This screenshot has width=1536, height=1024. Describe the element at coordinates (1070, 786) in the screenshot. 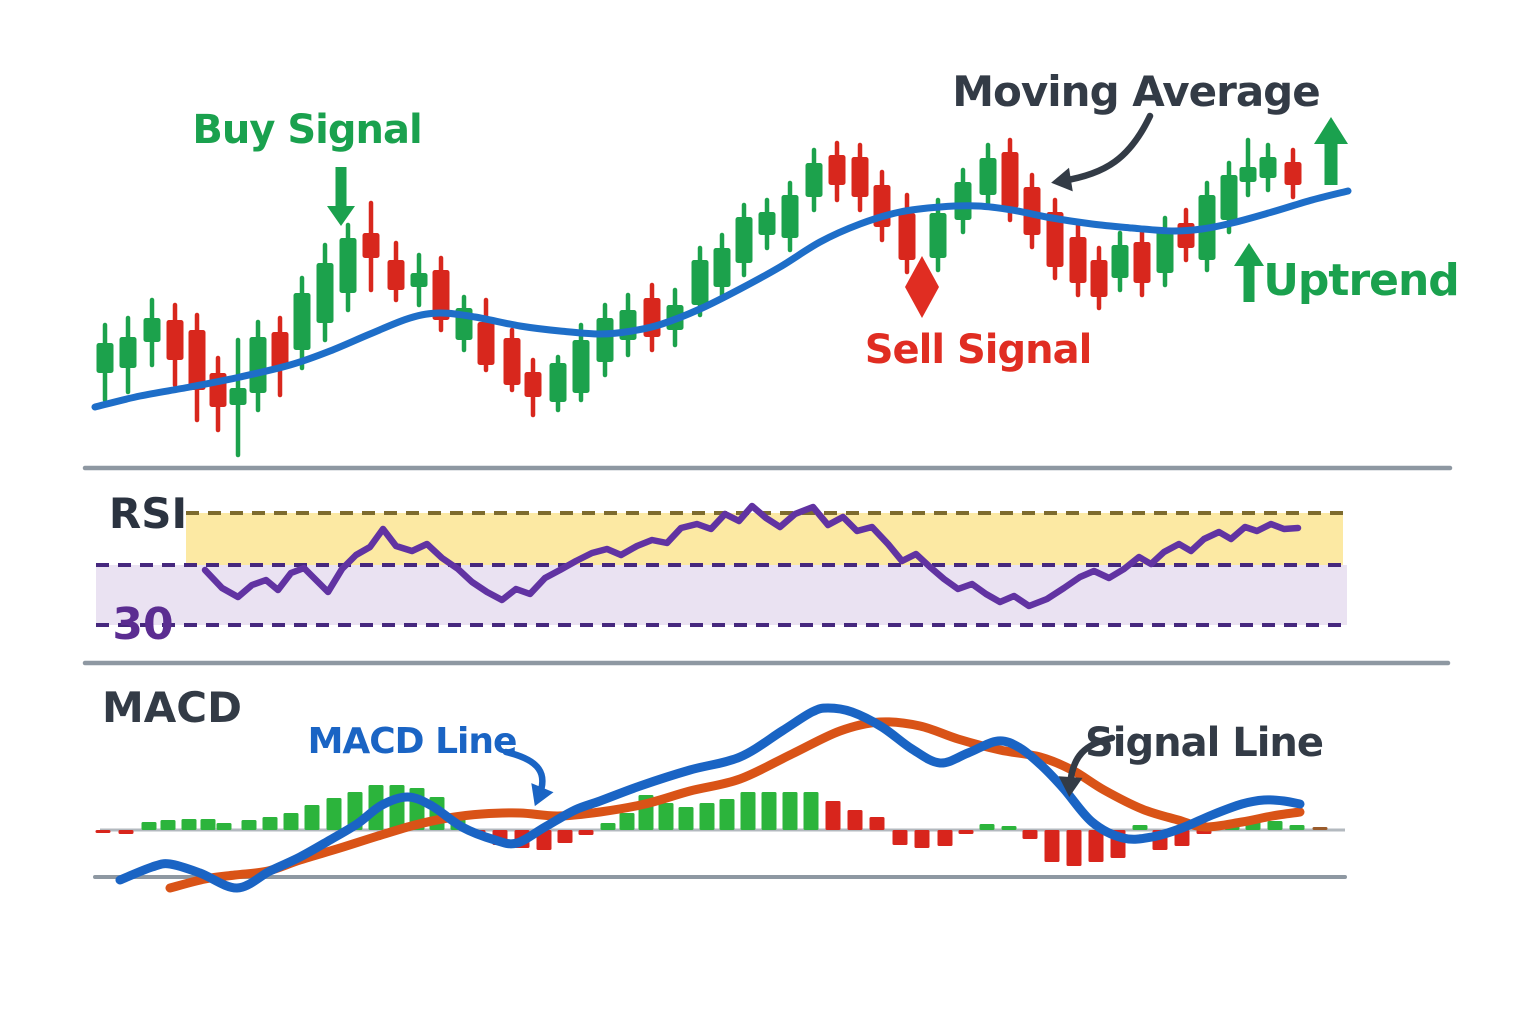

I see `signal-line-callout-arrow-head` at that location.